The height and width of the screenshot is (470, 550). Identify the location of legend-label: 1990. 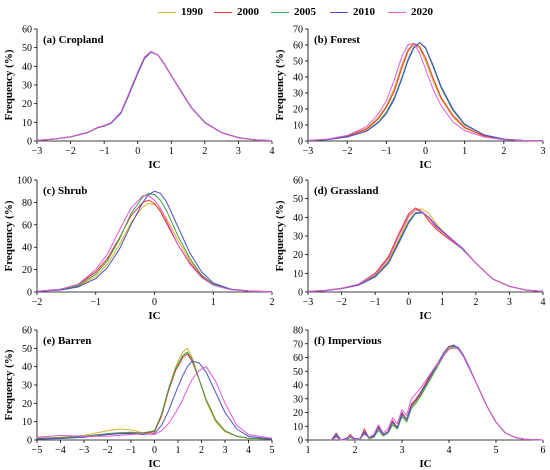
(192, 12).